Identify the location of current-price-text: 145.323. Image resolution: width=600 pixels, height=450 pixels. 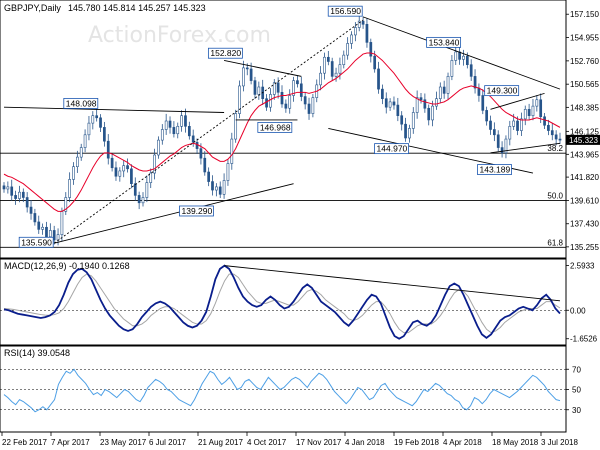
(583, 140).